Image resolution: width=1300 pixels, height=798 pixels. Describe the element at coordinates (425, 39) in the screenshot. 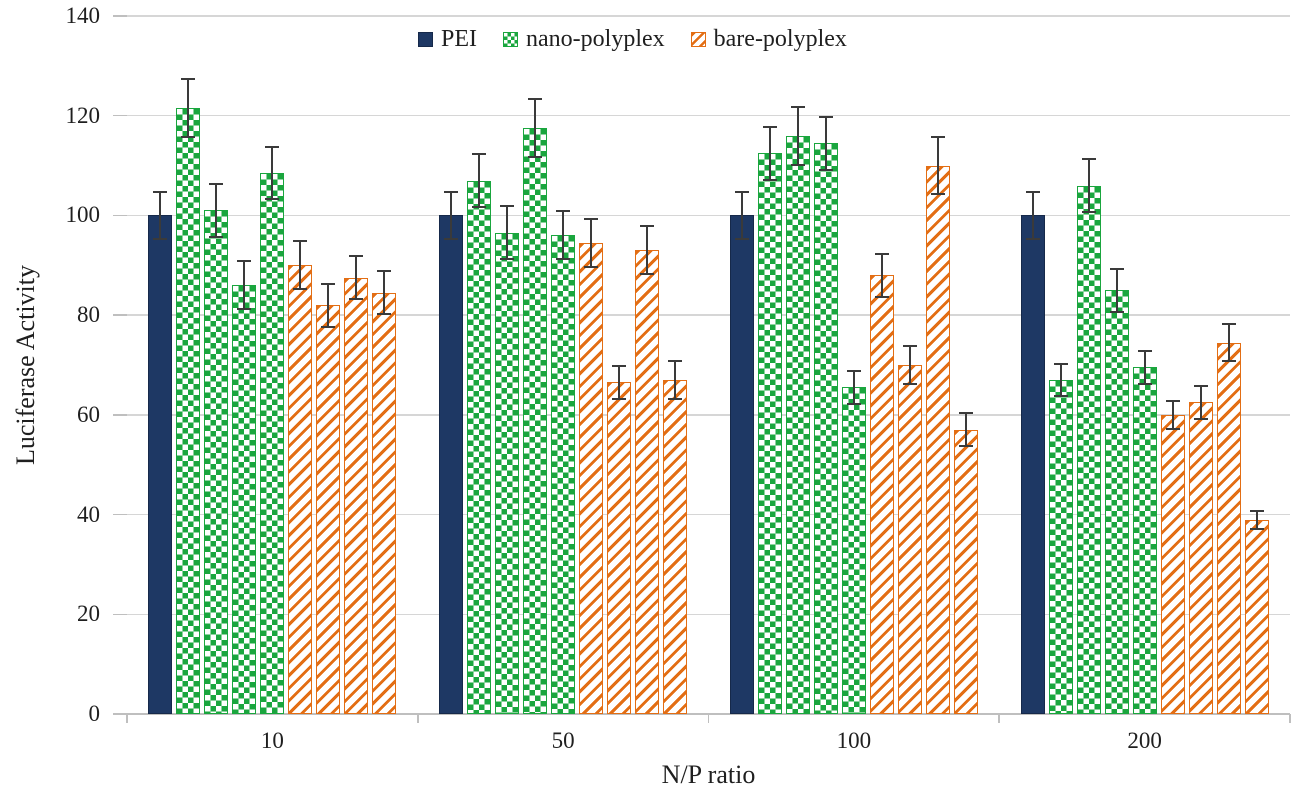

I see `pei-swatch-icon` at that location.